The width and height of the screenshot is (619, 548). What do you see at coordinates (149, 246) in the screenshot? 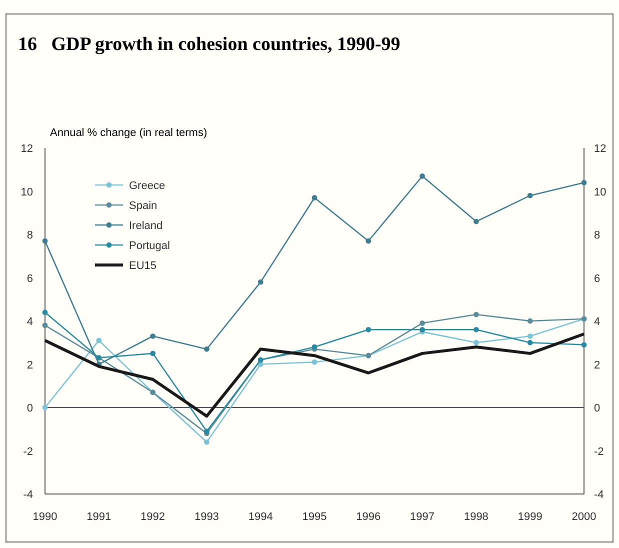
I see `legend-label: Portugal` at bounding box center [149, 246].